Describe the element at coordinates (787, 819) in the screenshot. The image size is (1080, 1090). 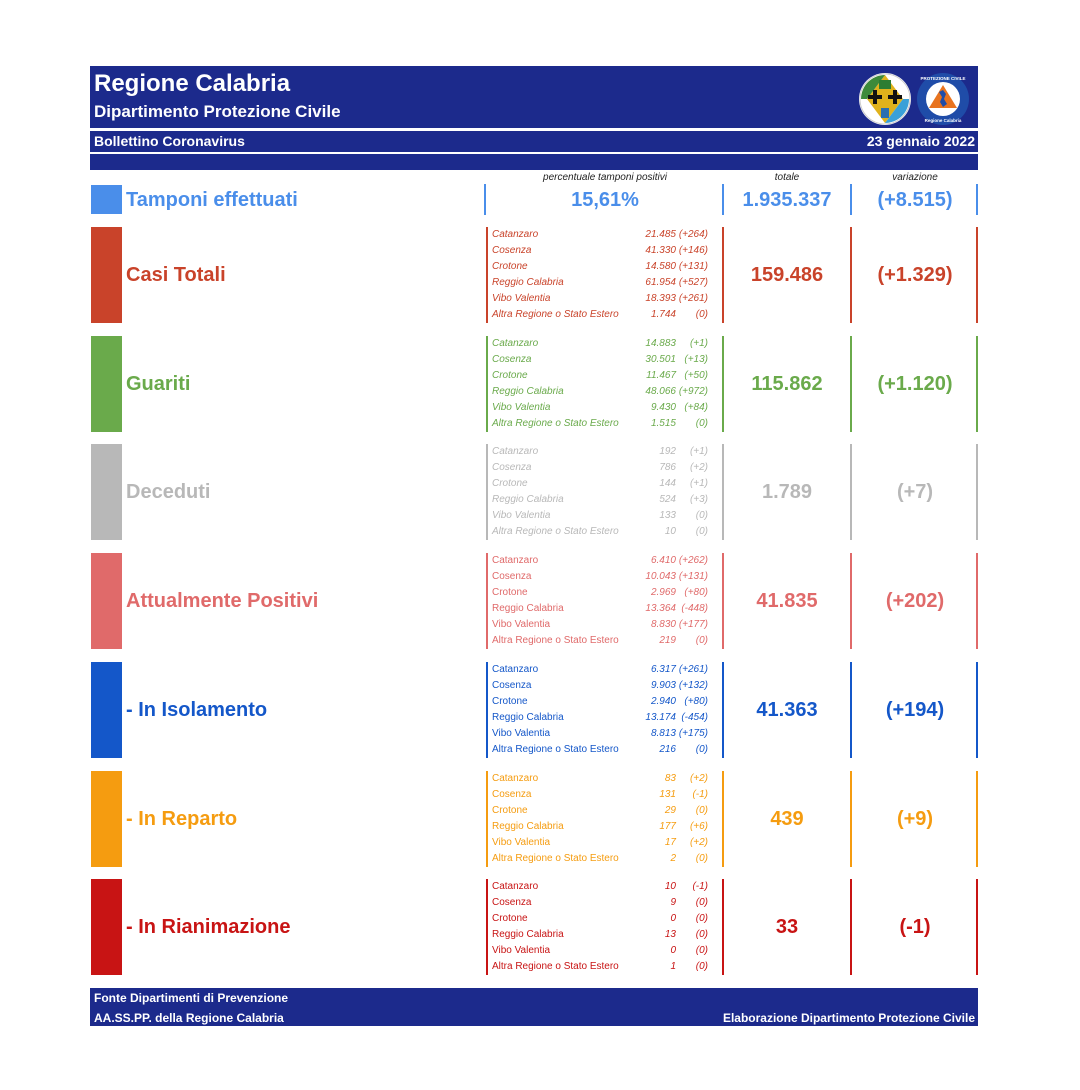
I see `section-total: 439` at that location.